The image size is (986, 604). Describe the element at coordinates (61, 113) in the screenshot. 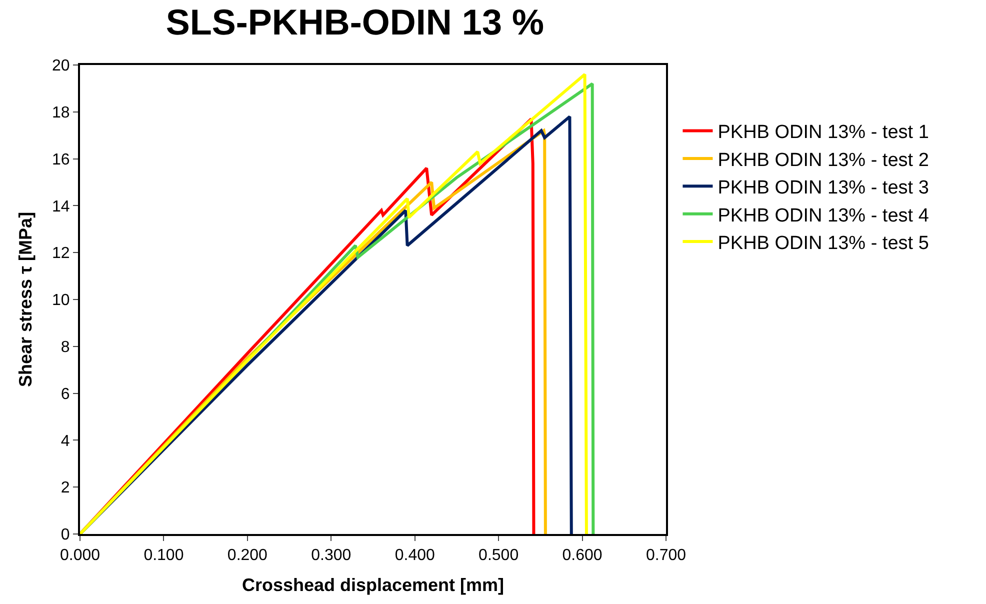

I see `y-tick-label: 18` at that location.